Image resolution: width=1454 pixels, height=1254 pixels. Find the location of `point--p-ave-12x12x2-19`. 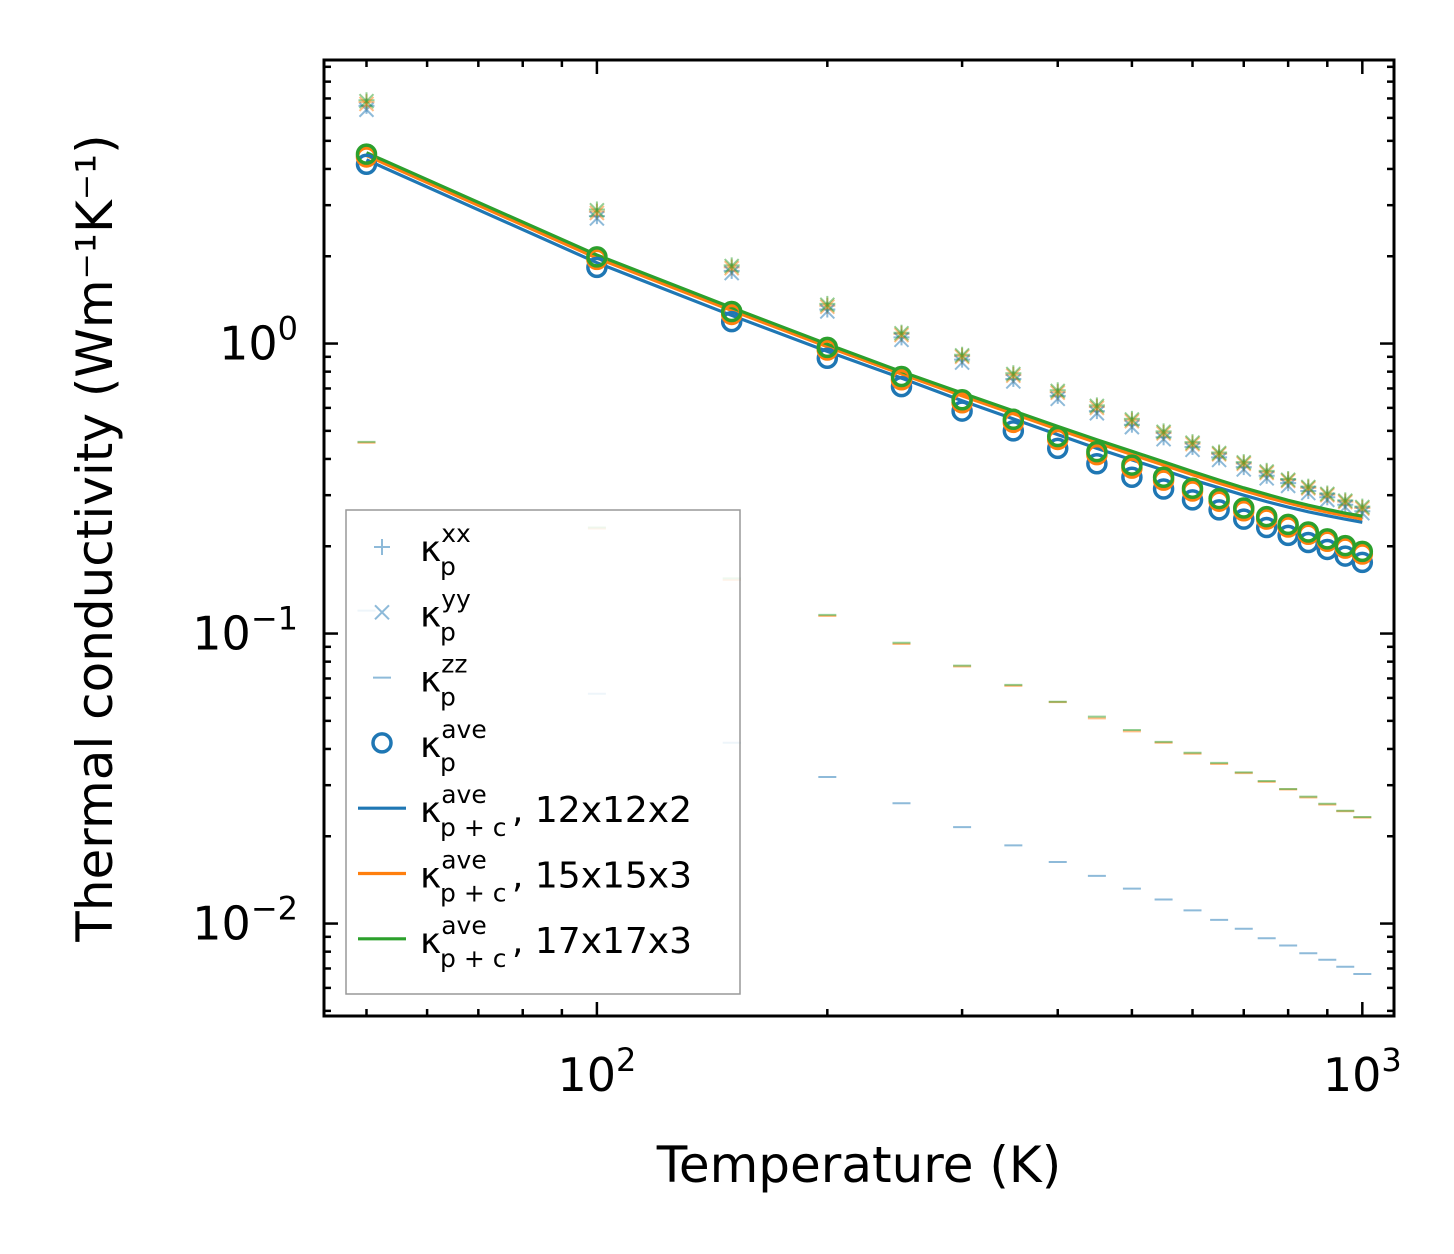

point--p-ave-12x12x2-19 is located at coordinates (1362, 562).